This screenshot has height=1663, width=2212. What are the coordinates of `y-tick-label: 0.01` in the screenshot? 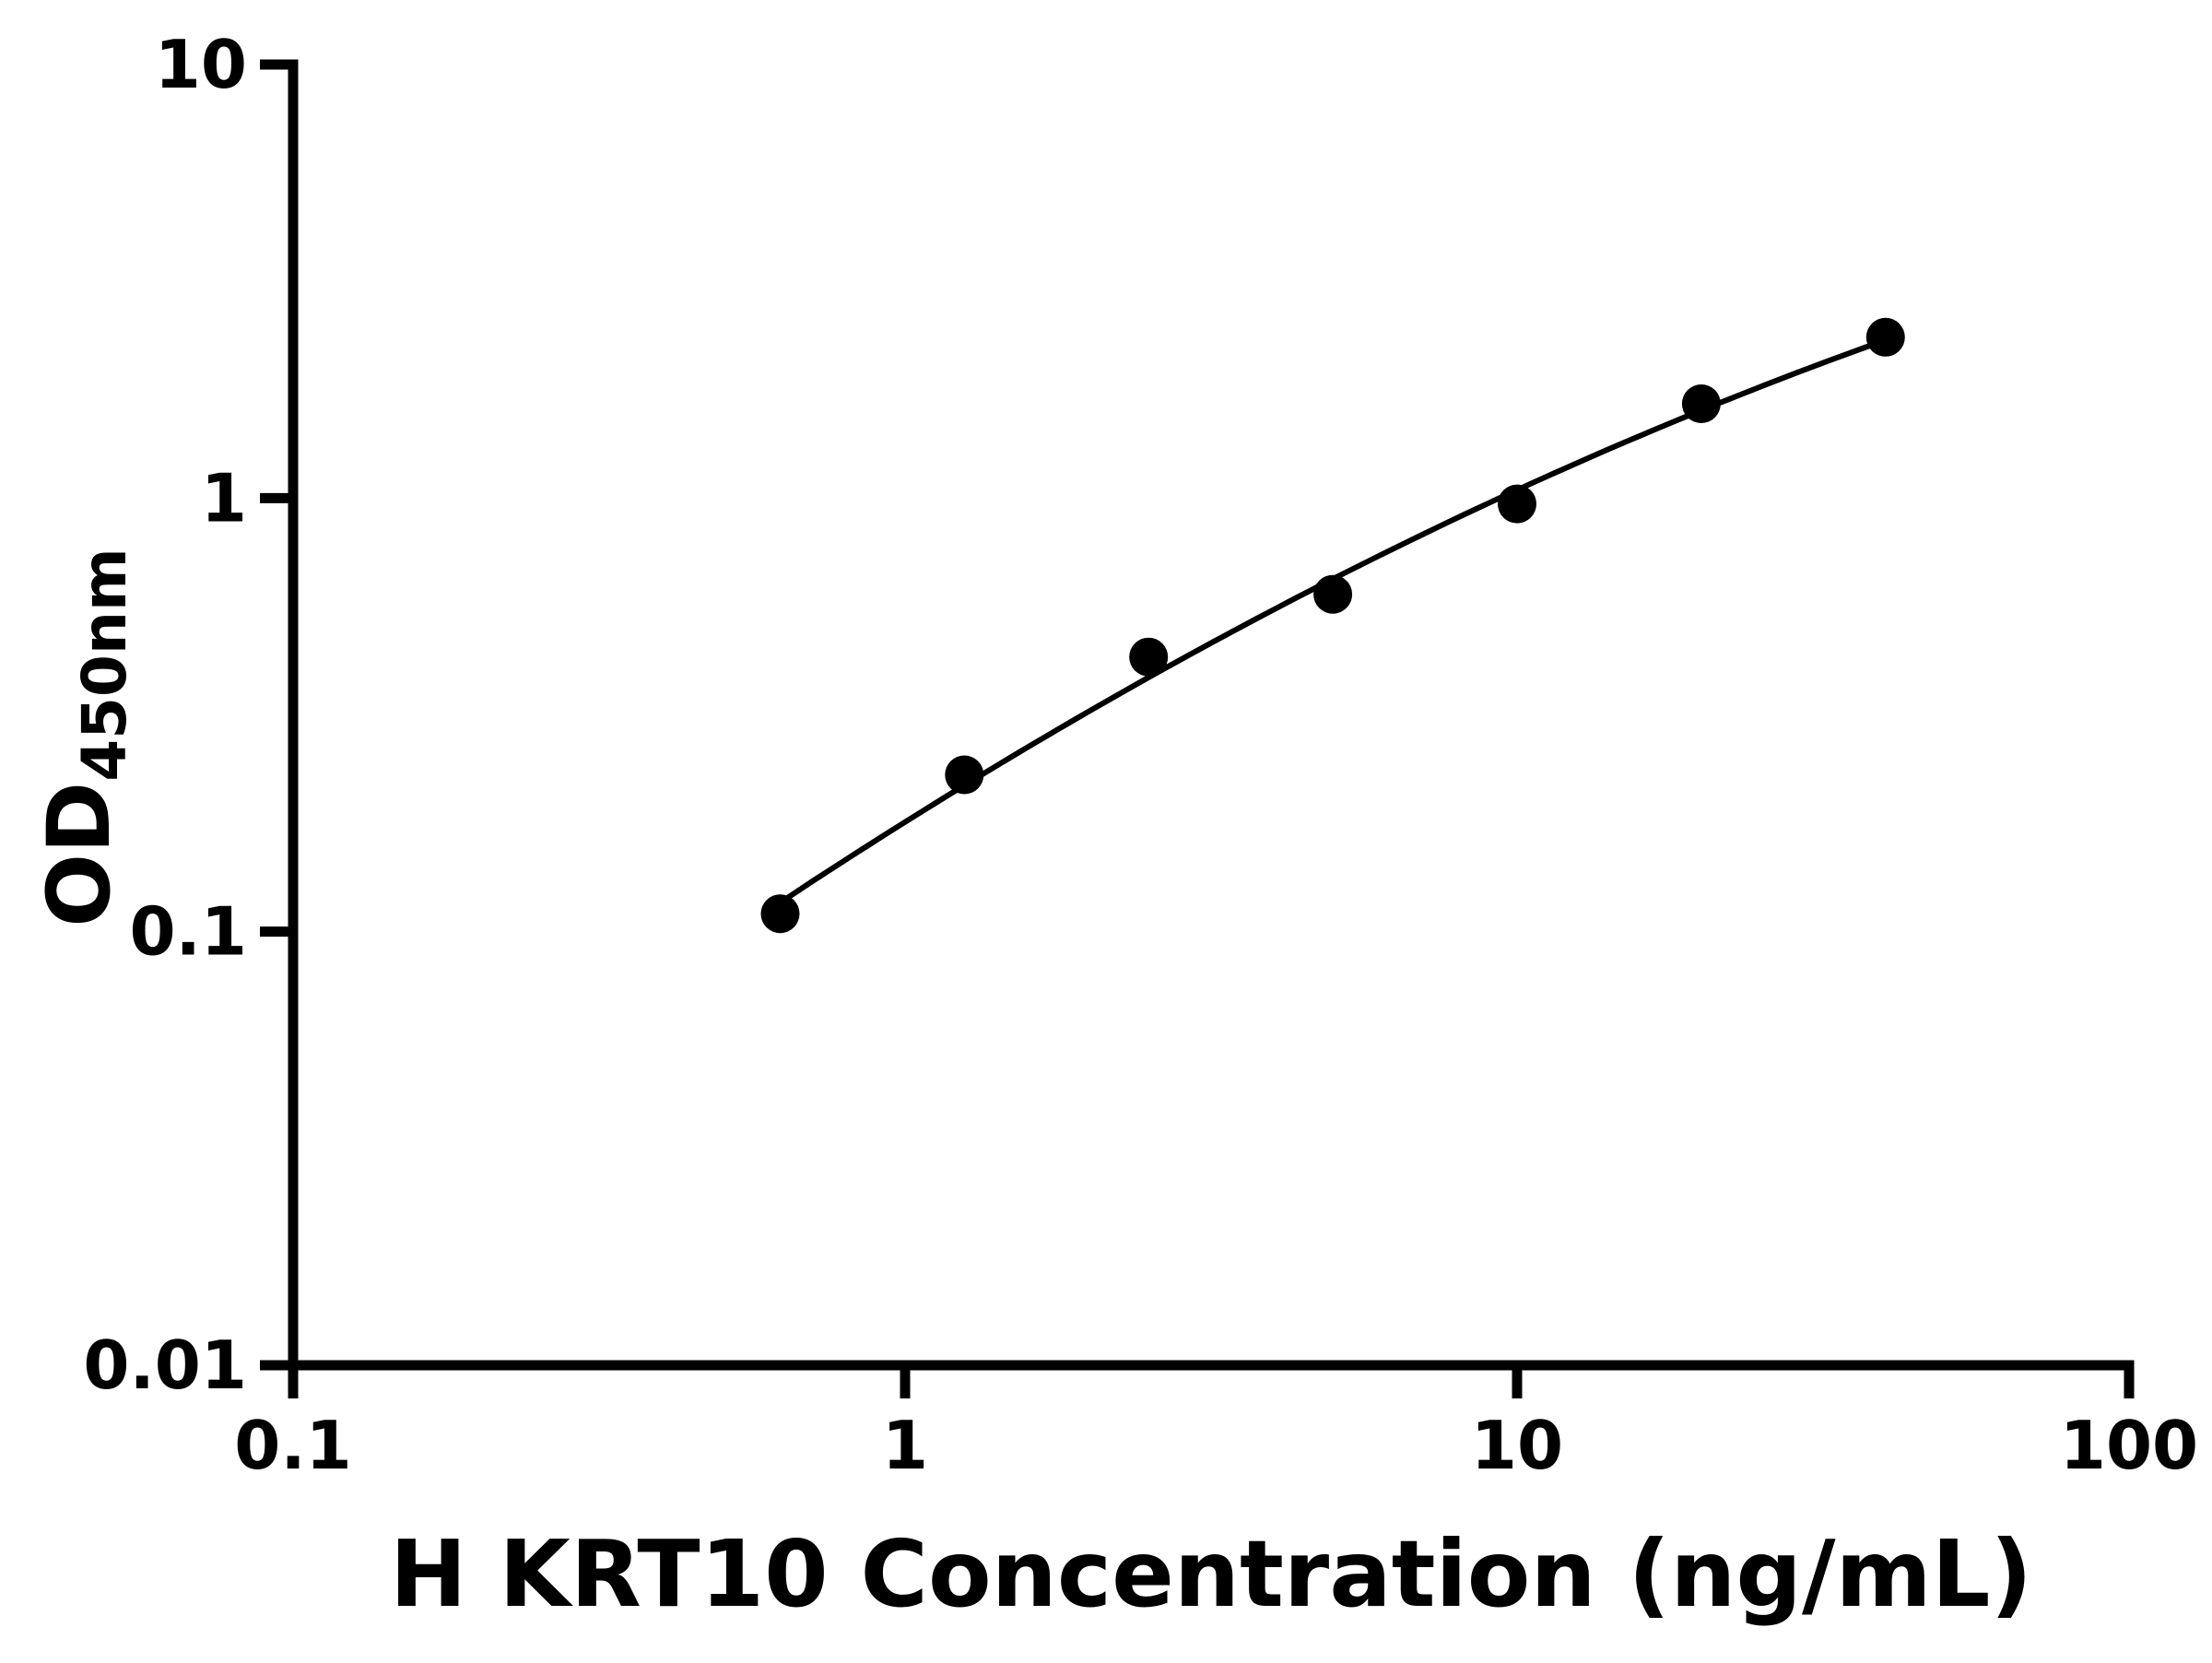 It's located at (165, 1365).